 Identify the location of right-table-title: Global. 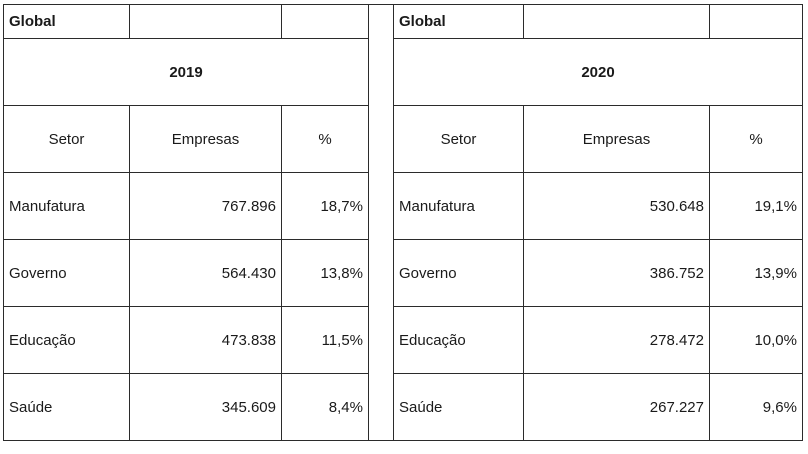
(458, 21).